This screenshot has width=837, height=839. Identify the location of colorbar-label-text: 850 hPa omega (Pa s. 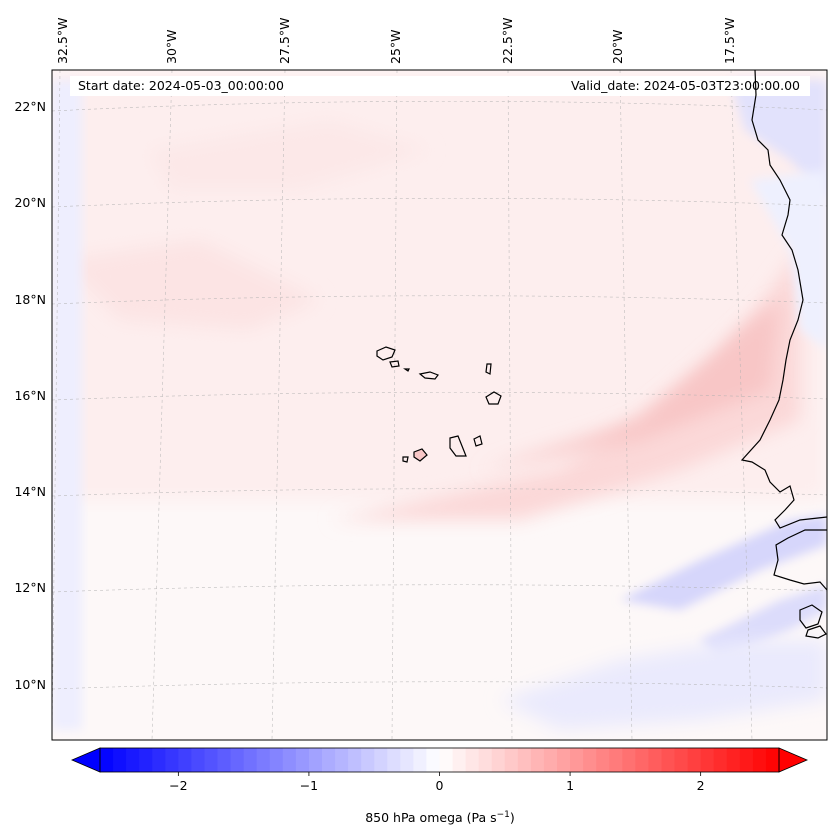
(430, 817).